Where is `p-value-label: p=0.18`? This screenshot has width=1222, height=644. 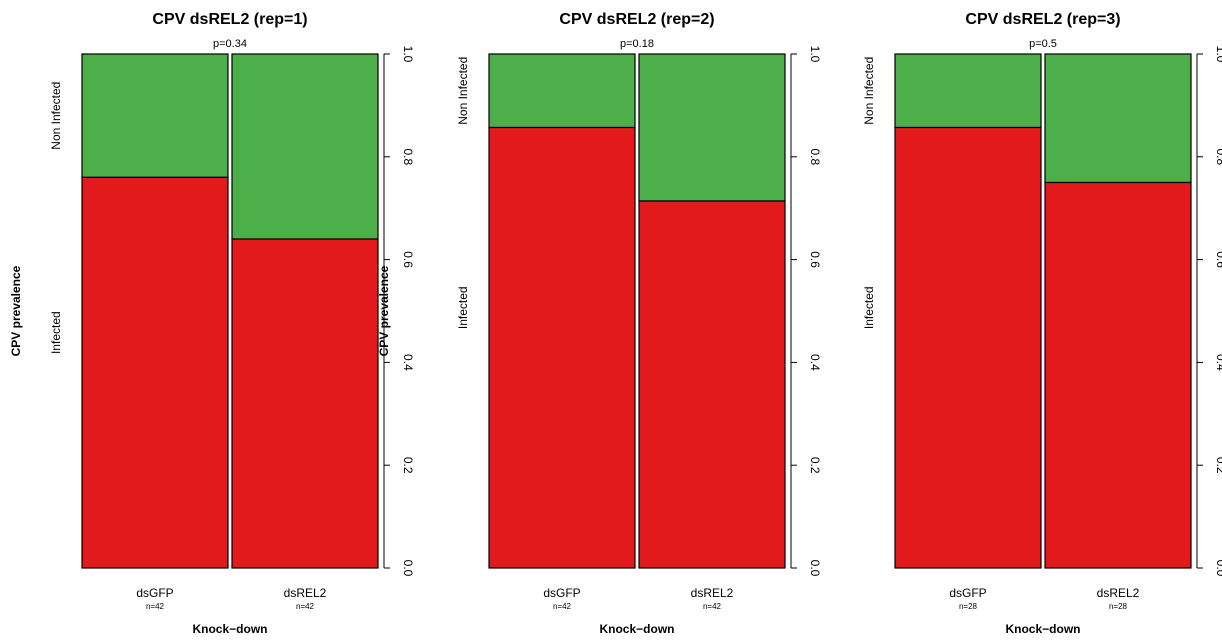 p-value-label: p=0.18 is located at coordinates (637, 44).